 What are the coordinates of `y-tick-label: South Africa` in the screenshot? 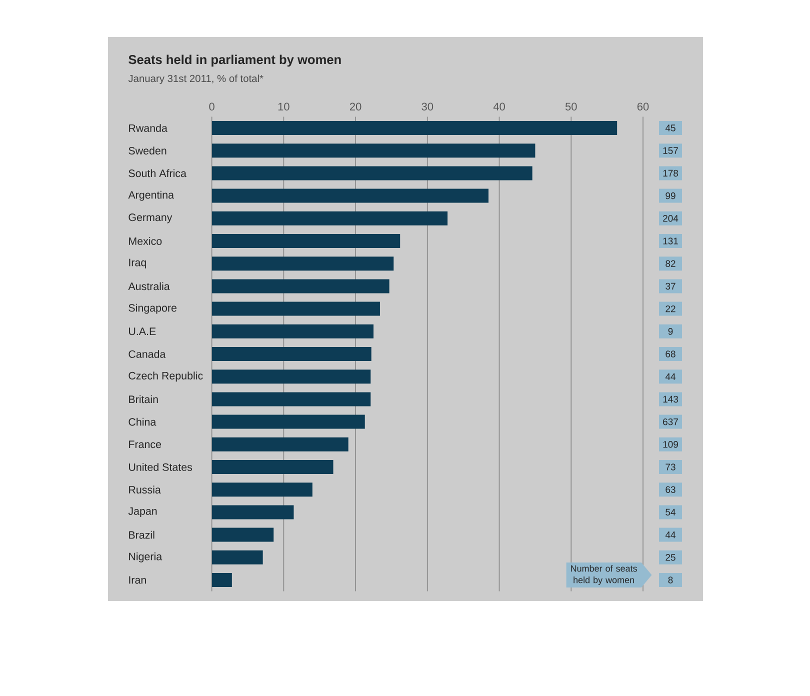 It's located at (157, 173).